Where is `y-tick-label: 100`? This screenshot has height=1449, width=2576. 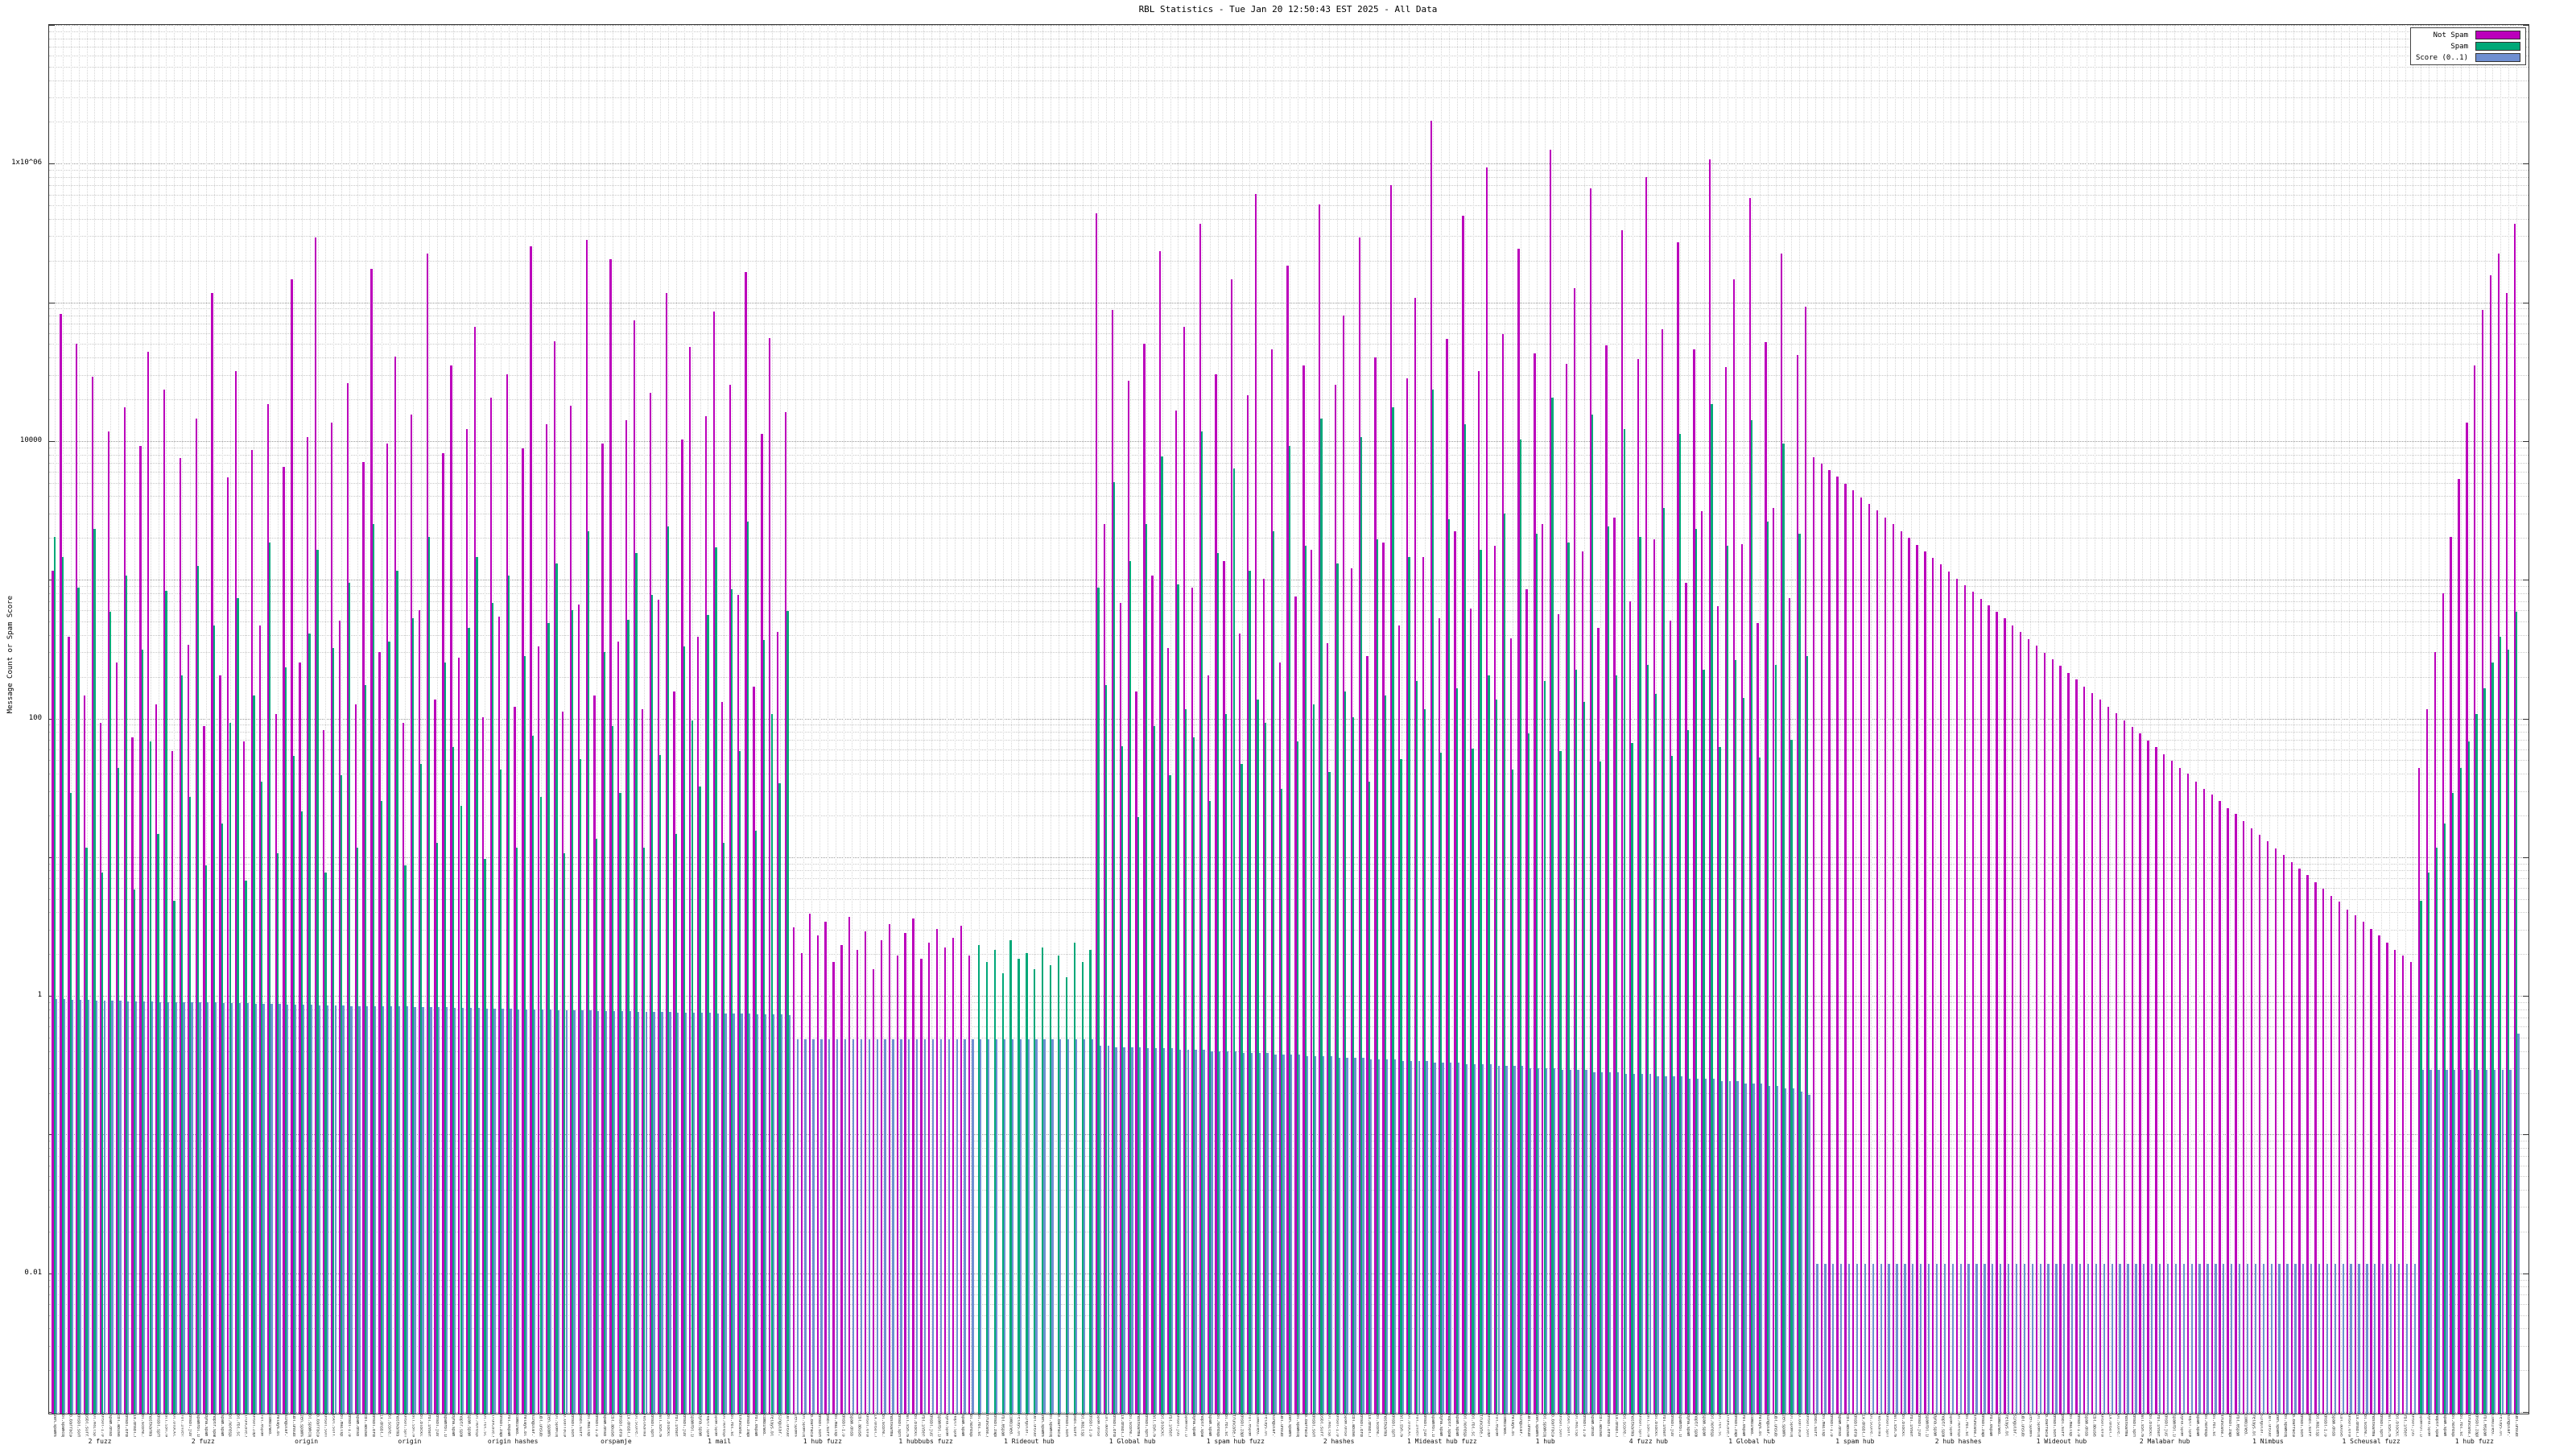
y-tick-label: 100 is located at coordinates (35, 717).